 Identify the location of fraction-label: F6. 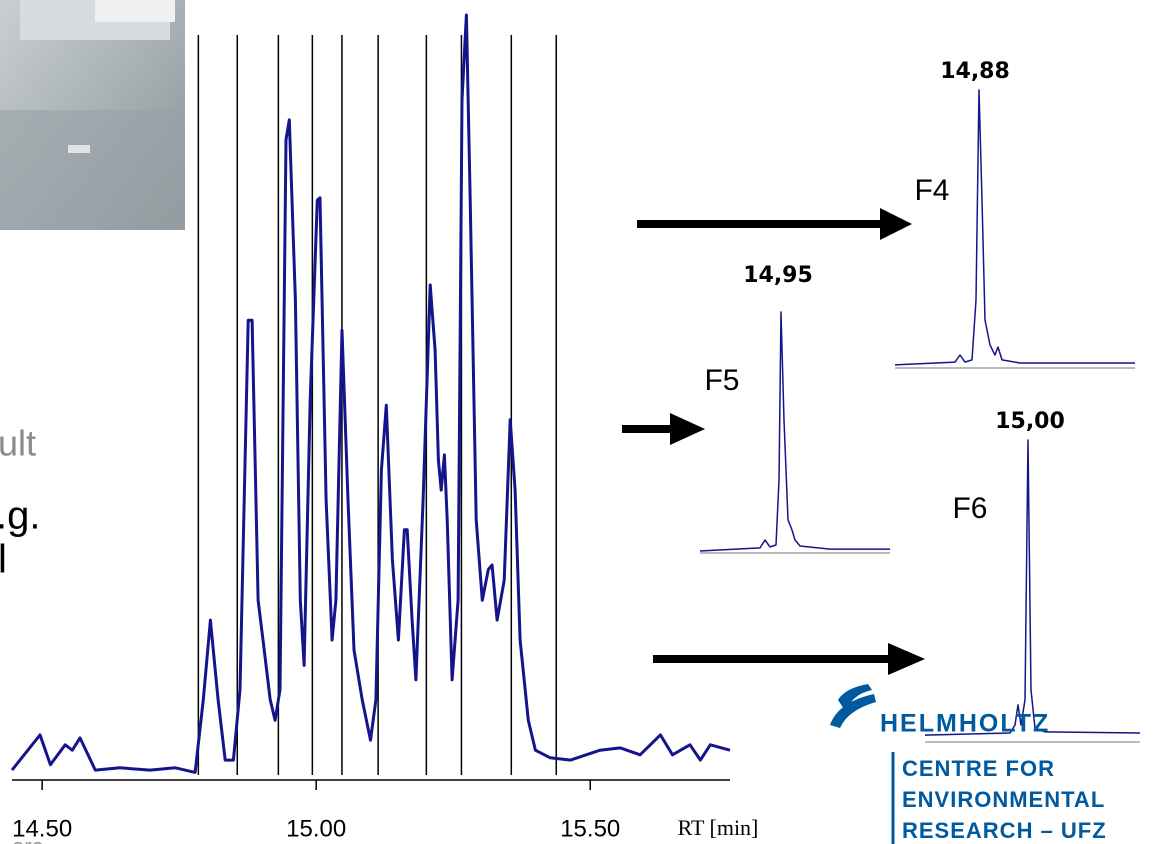
(969, 508).